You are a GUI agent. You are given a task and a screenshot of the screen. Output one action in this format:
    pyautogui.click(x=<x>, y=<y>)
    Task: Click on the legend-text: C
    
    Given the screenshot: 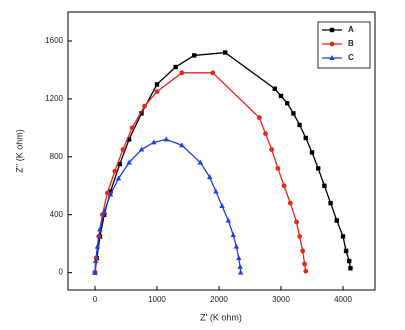 What is the action you would take?
    pyautogui.click(x=351, y=57)
    